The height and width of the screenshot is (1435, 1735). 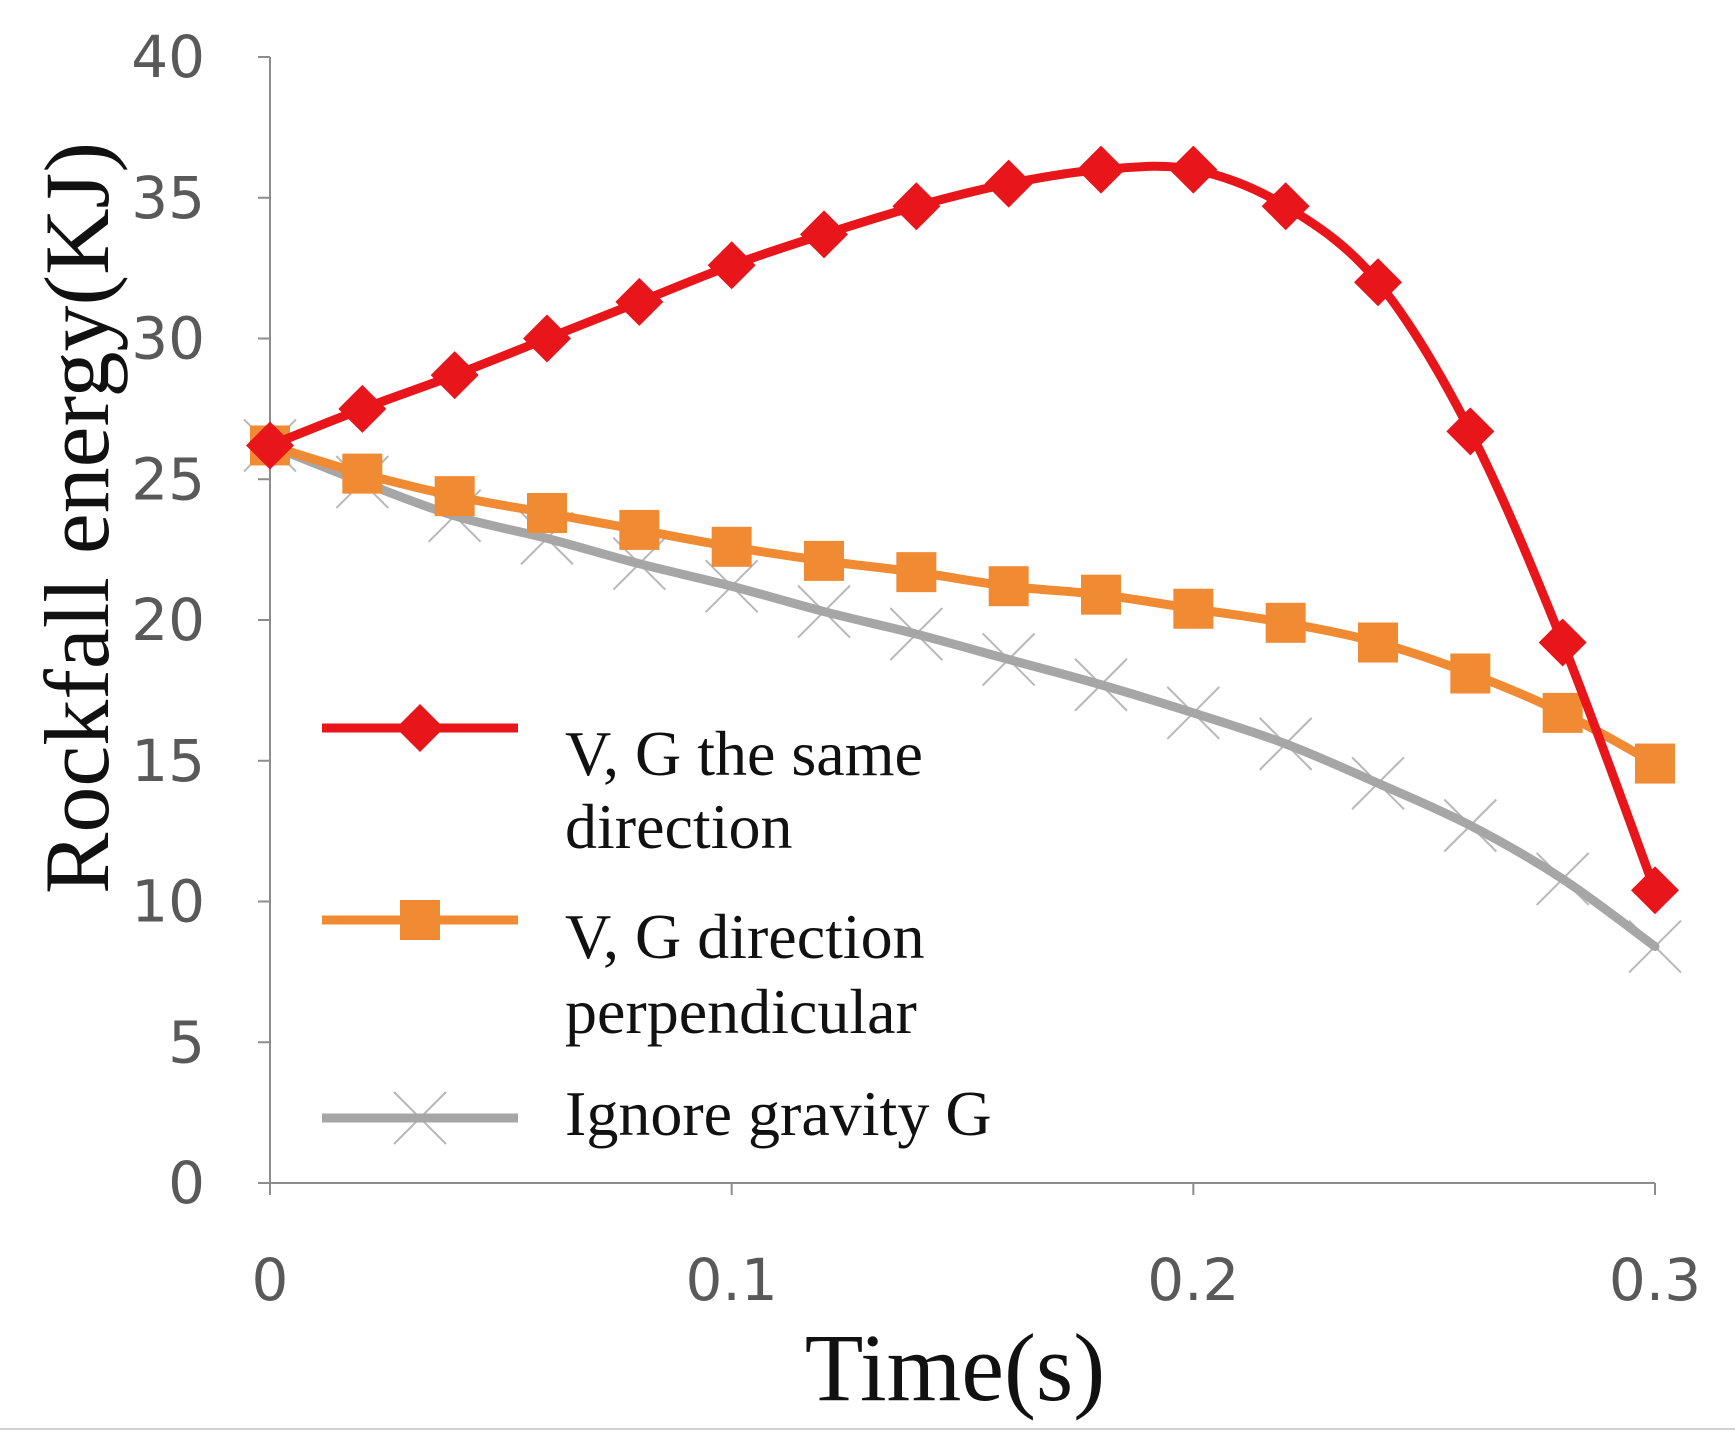 What do you see at coordinates (186, 1042) in the screenshot?
I see `y-tick-label: 5` at bounding box center [186, 1042].